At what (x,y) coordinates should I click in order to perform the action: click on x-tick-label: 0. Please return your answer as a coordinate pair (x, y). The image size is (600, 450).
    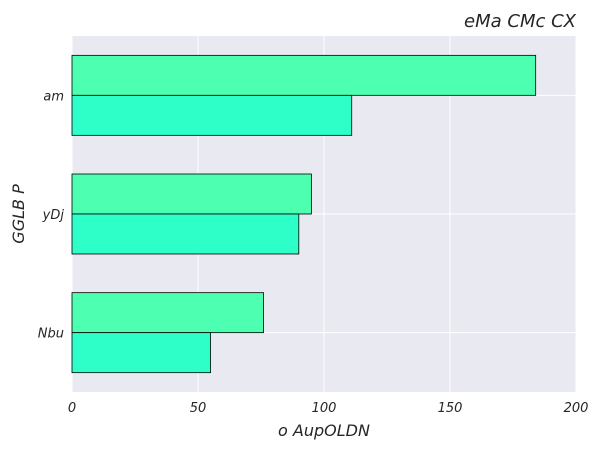
    Looking at the image, I should click on (72, 408).